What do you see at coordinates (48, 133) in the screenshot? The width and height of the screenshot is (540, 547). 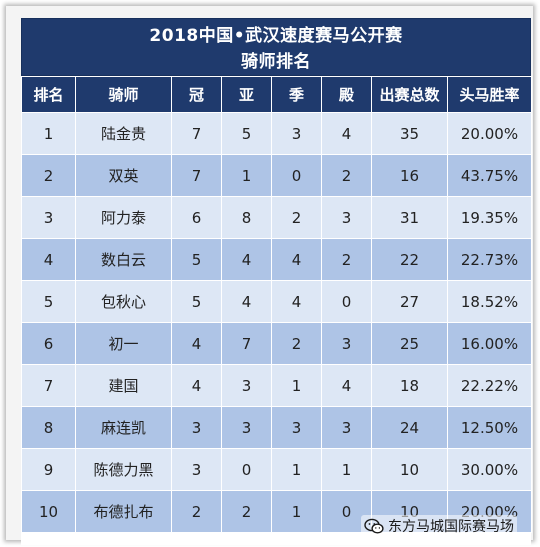 I see `cell-rank: 1` at bounding box center [48, 133].